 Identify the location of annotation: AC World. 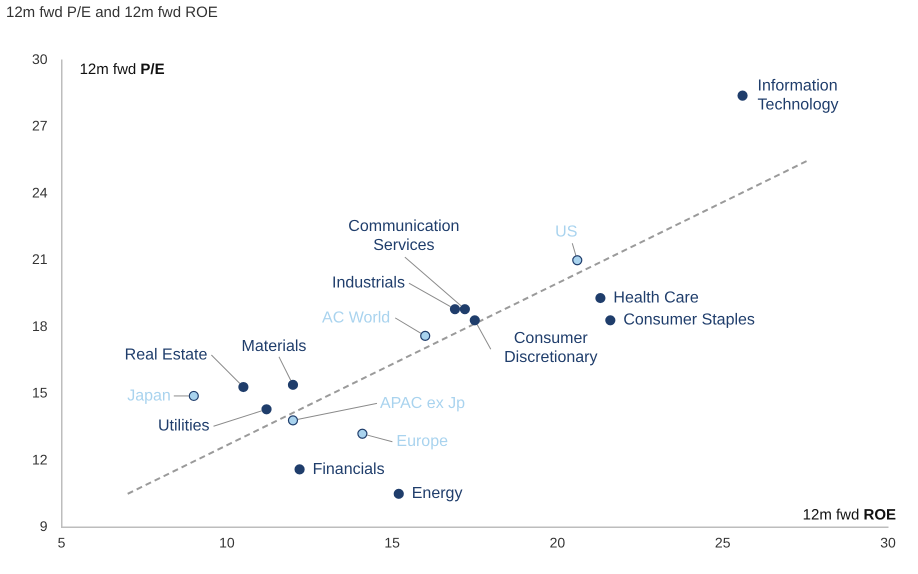
(356, 317).